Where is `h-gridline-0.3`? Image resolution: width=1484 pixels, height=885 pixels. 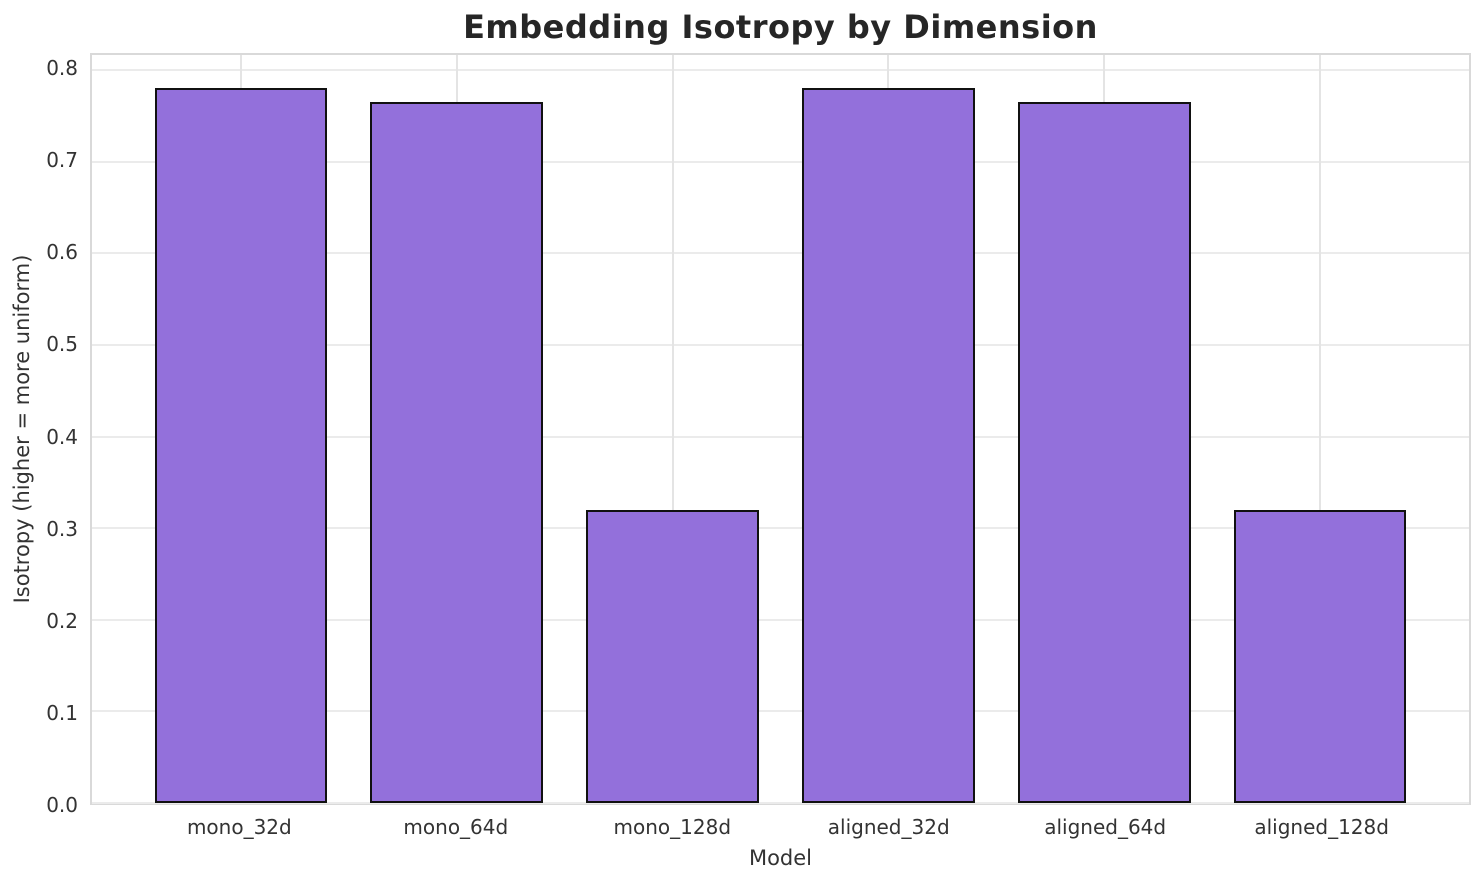
h-gridline-0.3 is located at coordinates (780, 528).